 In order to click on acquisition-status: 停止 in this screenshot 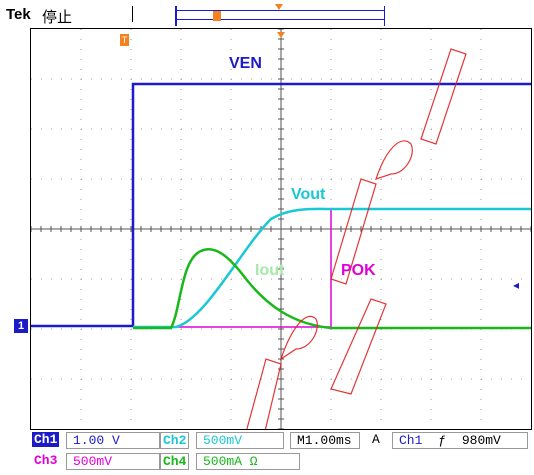, I will do `click(57, 17)`.